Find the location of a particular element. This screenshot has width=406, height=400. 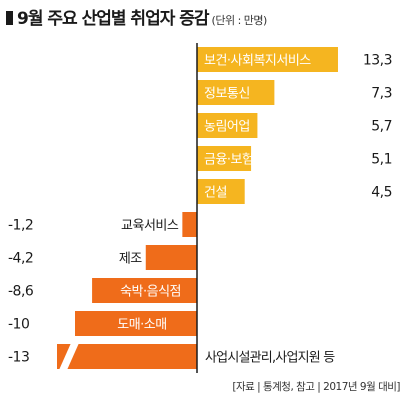

source-note: [자료 | 통계청, 참고 | 2017년 9월 대비] is located at coordinates (316, 387).